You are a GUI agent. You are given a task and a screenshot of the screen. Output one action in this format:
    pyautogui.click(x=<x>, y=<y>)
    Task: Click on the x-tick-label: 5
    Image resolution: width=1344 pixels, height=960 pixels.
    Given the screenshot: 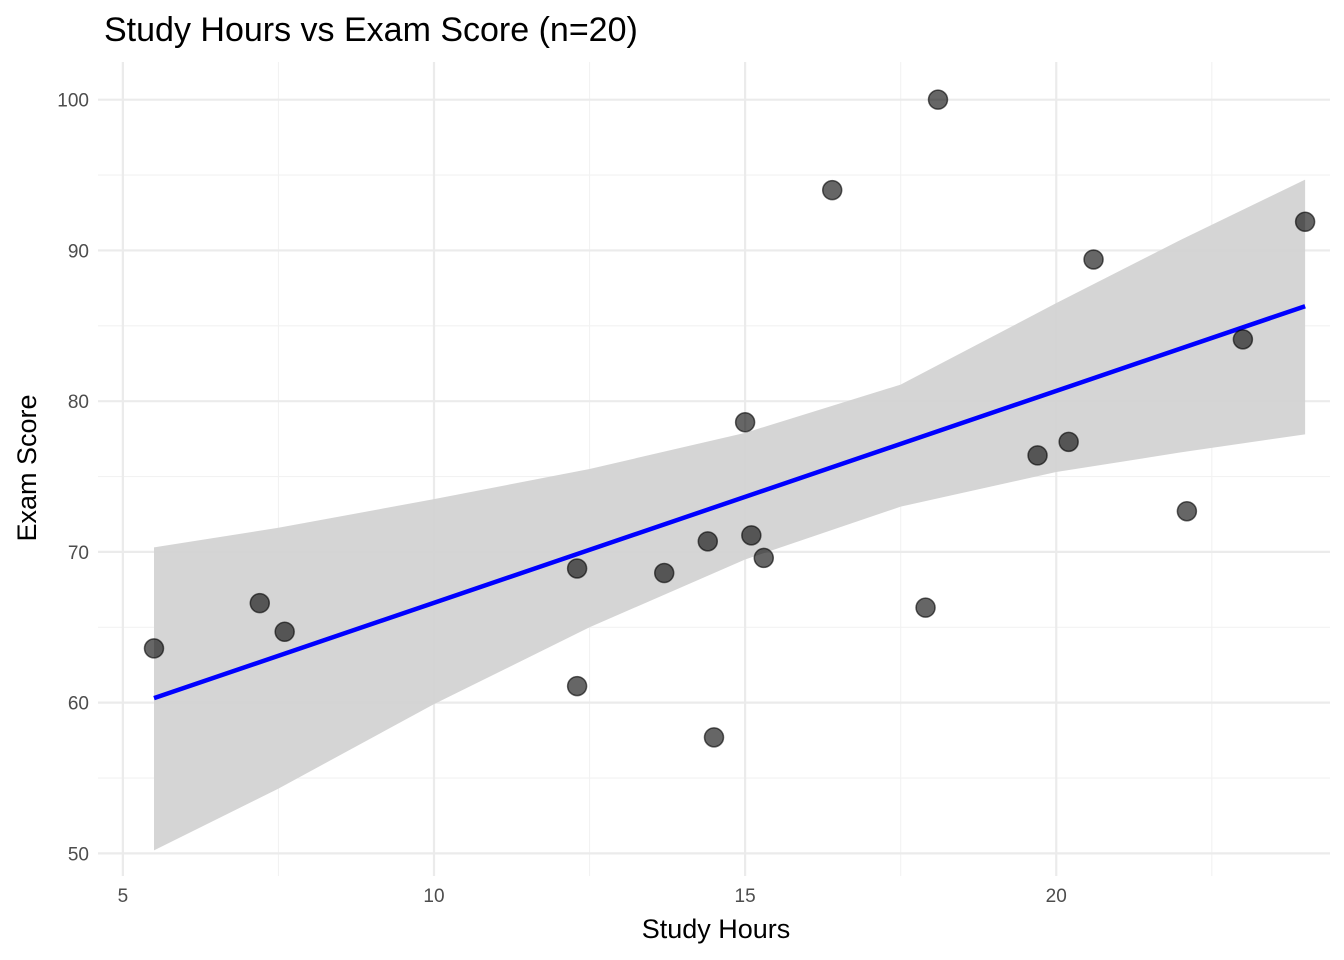 What is the action you would take?
    pyautogui.click(x=123, y=896)
    